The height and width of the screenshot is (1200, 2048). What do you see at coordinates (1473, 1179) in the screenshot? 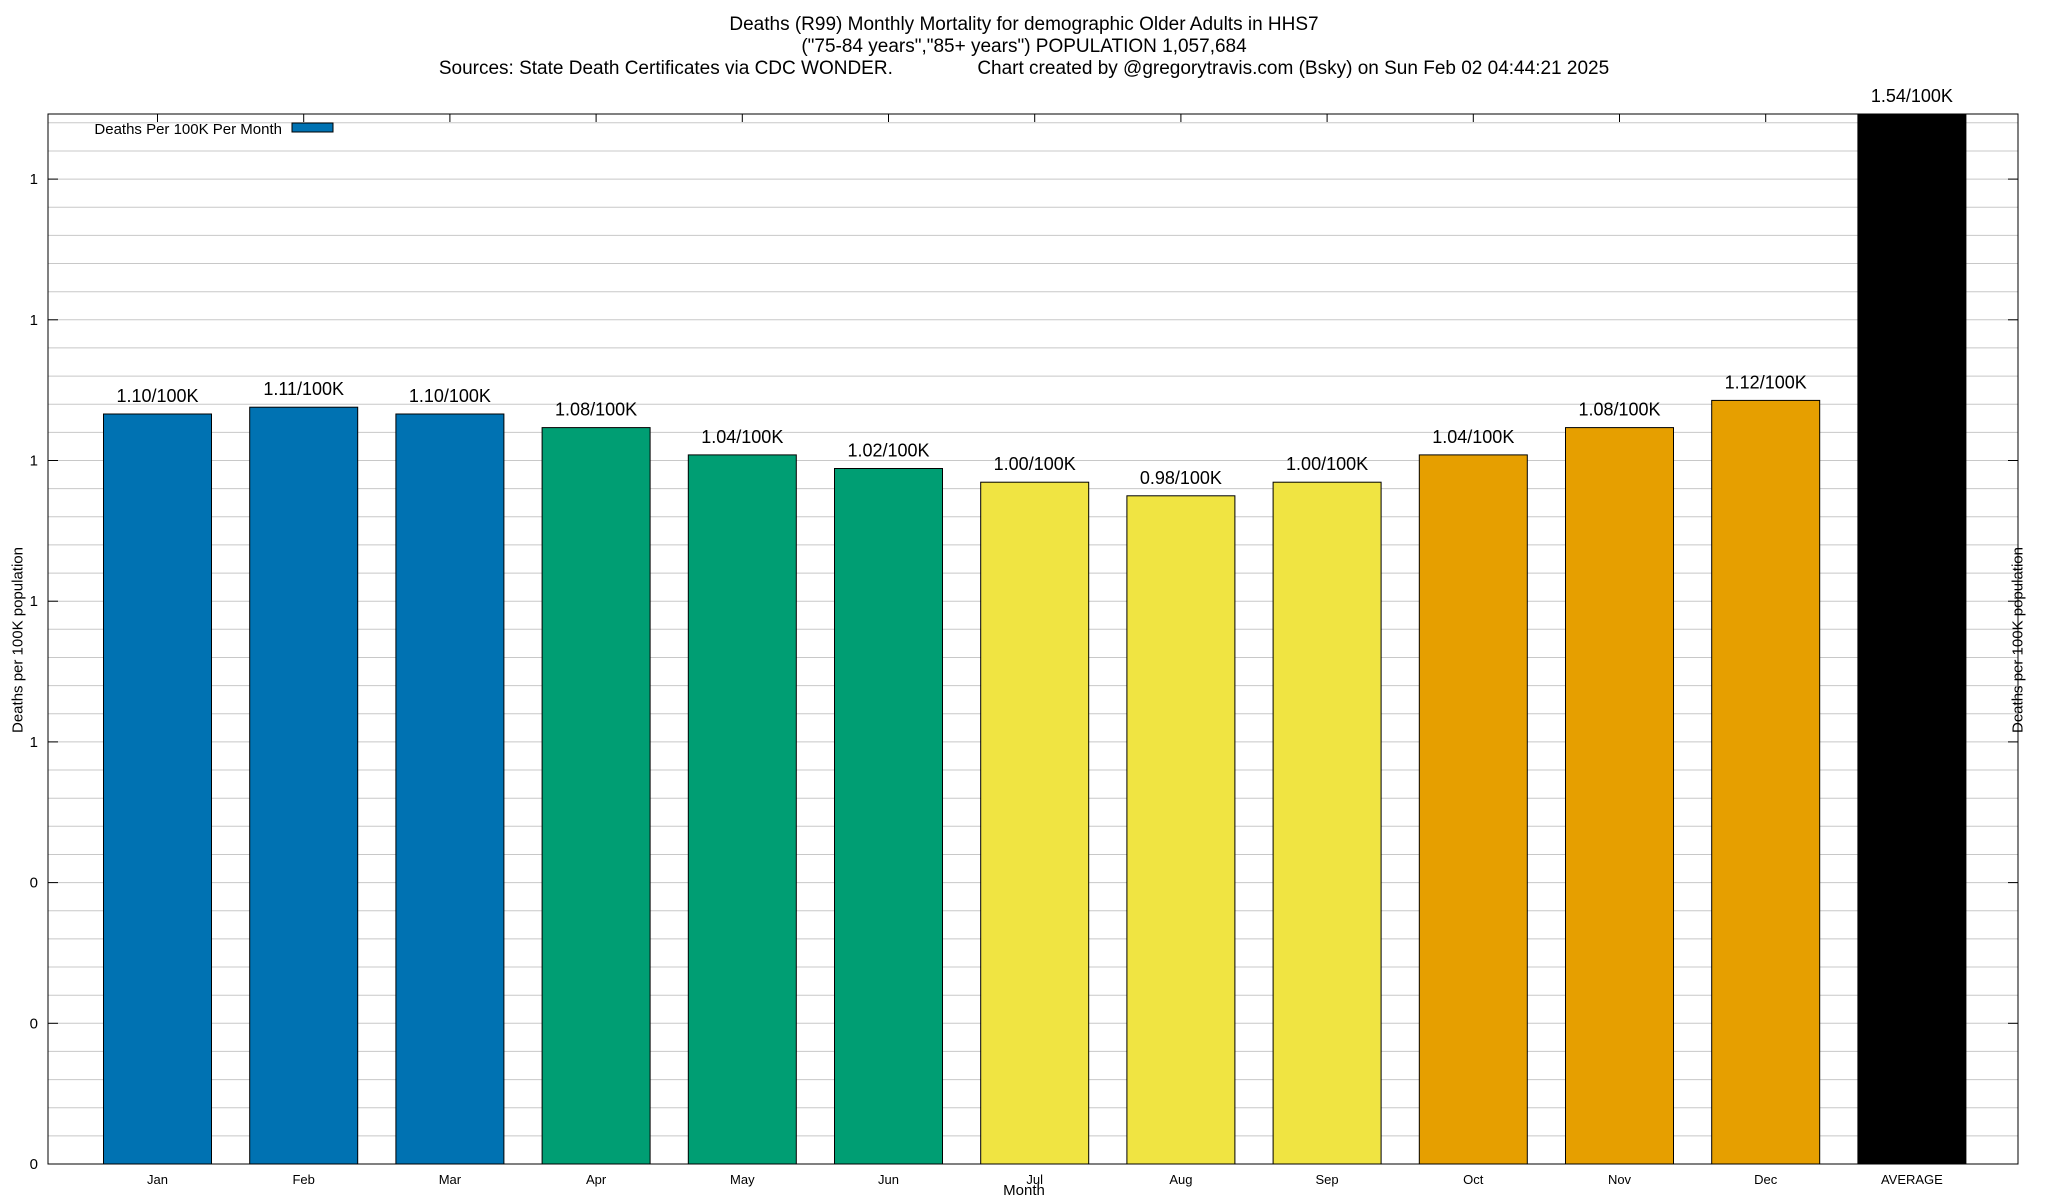
I see `x-tick-label: Oct` at bounding box center [1473, 1179].